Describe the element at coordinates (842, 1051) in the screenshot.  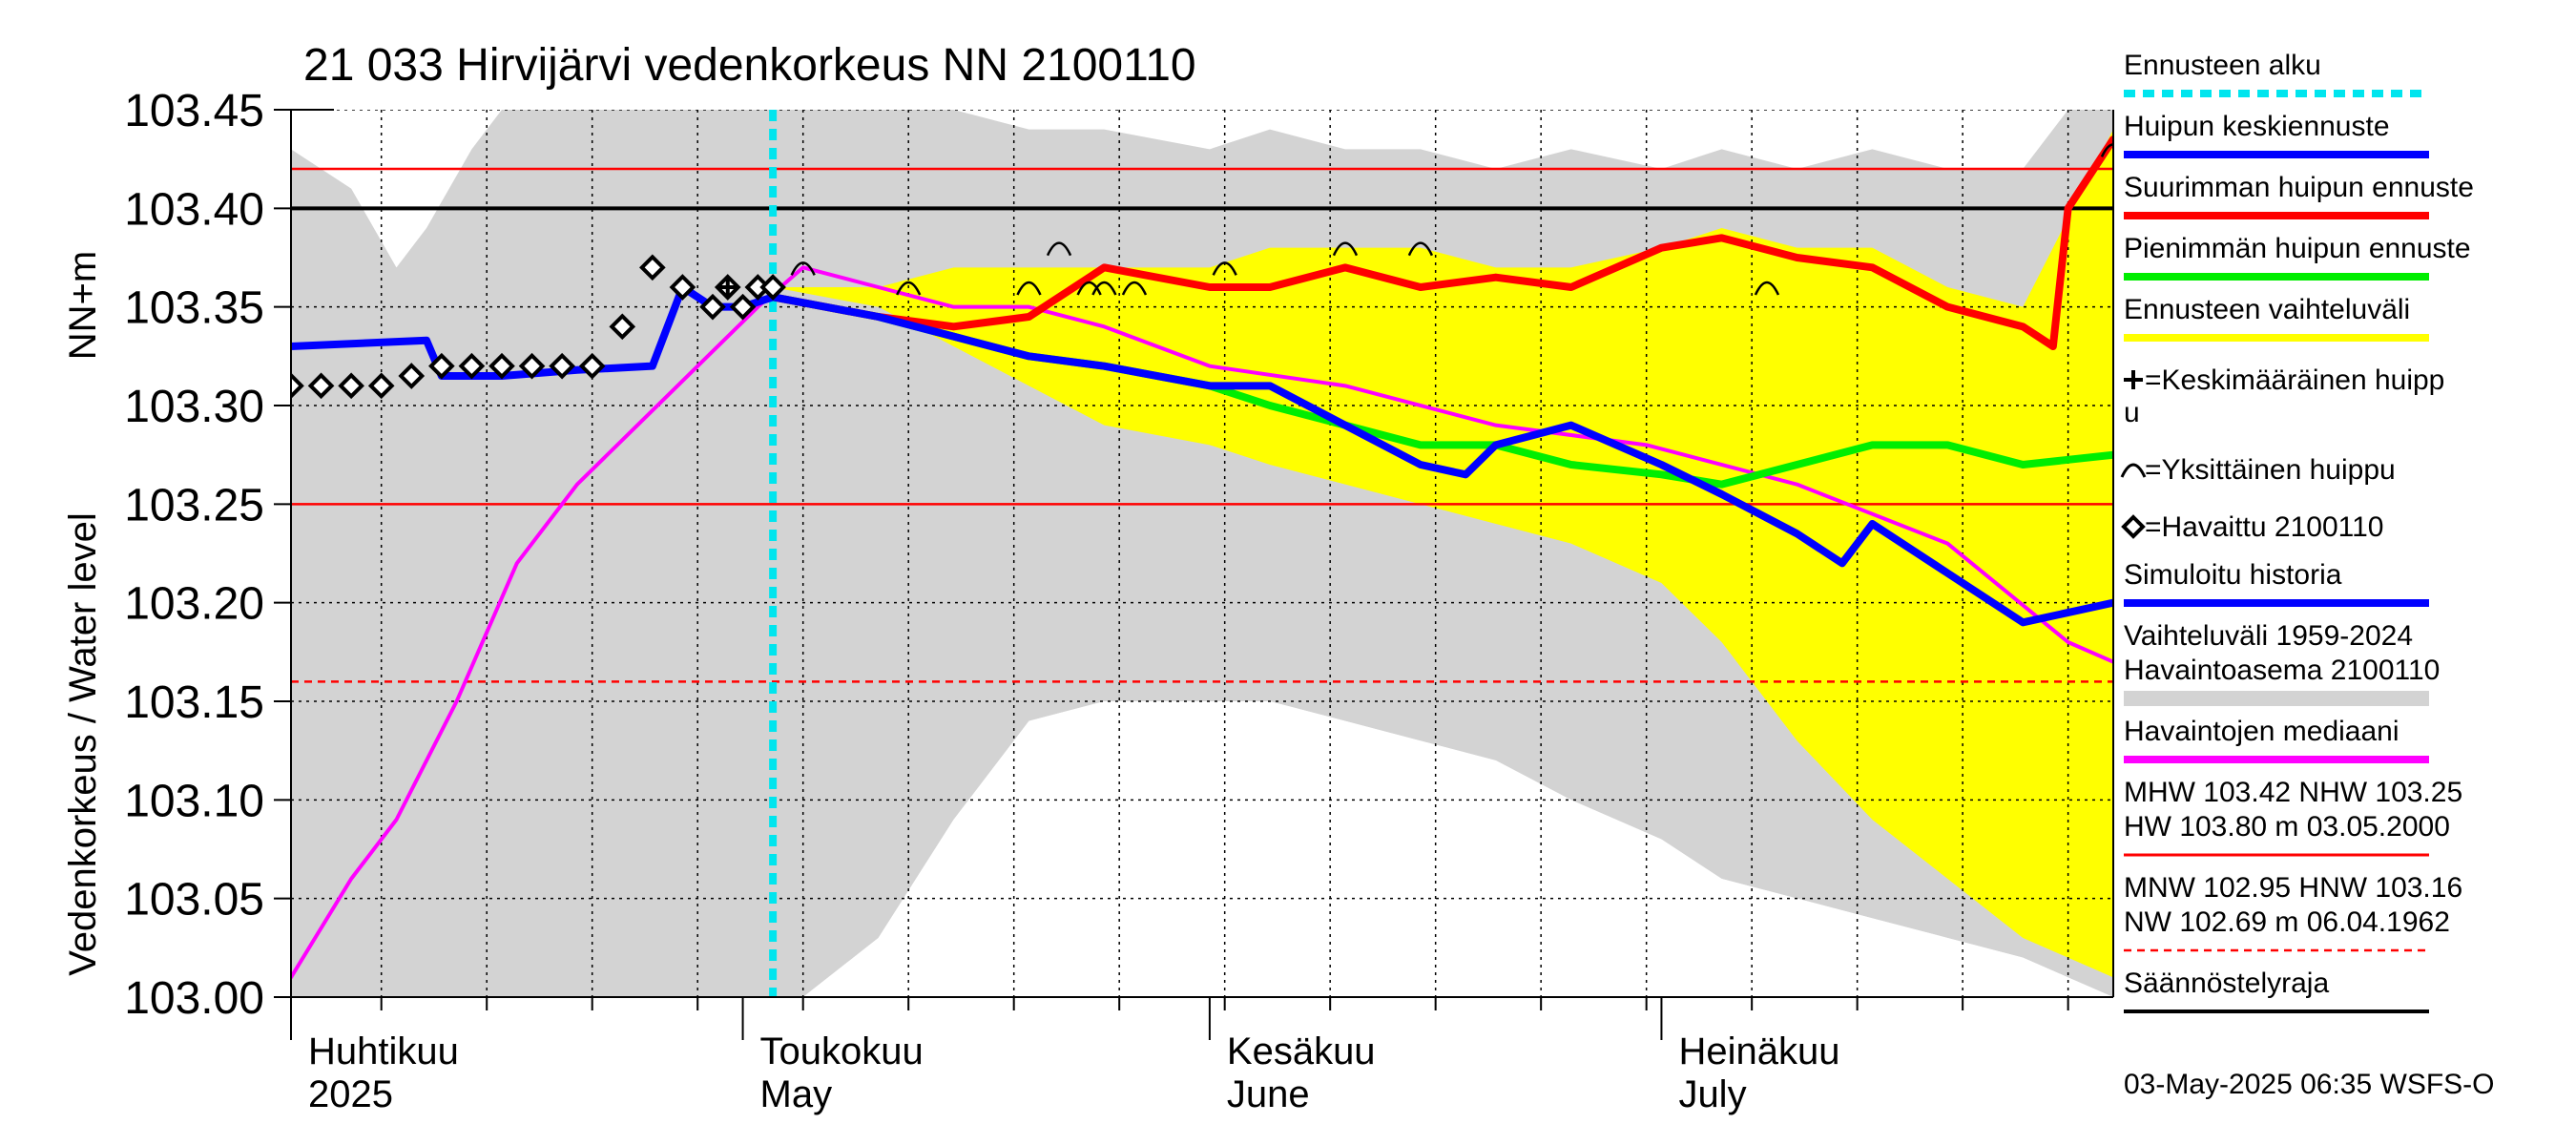
I see `month-label-fi: Toukokuu` at that location.